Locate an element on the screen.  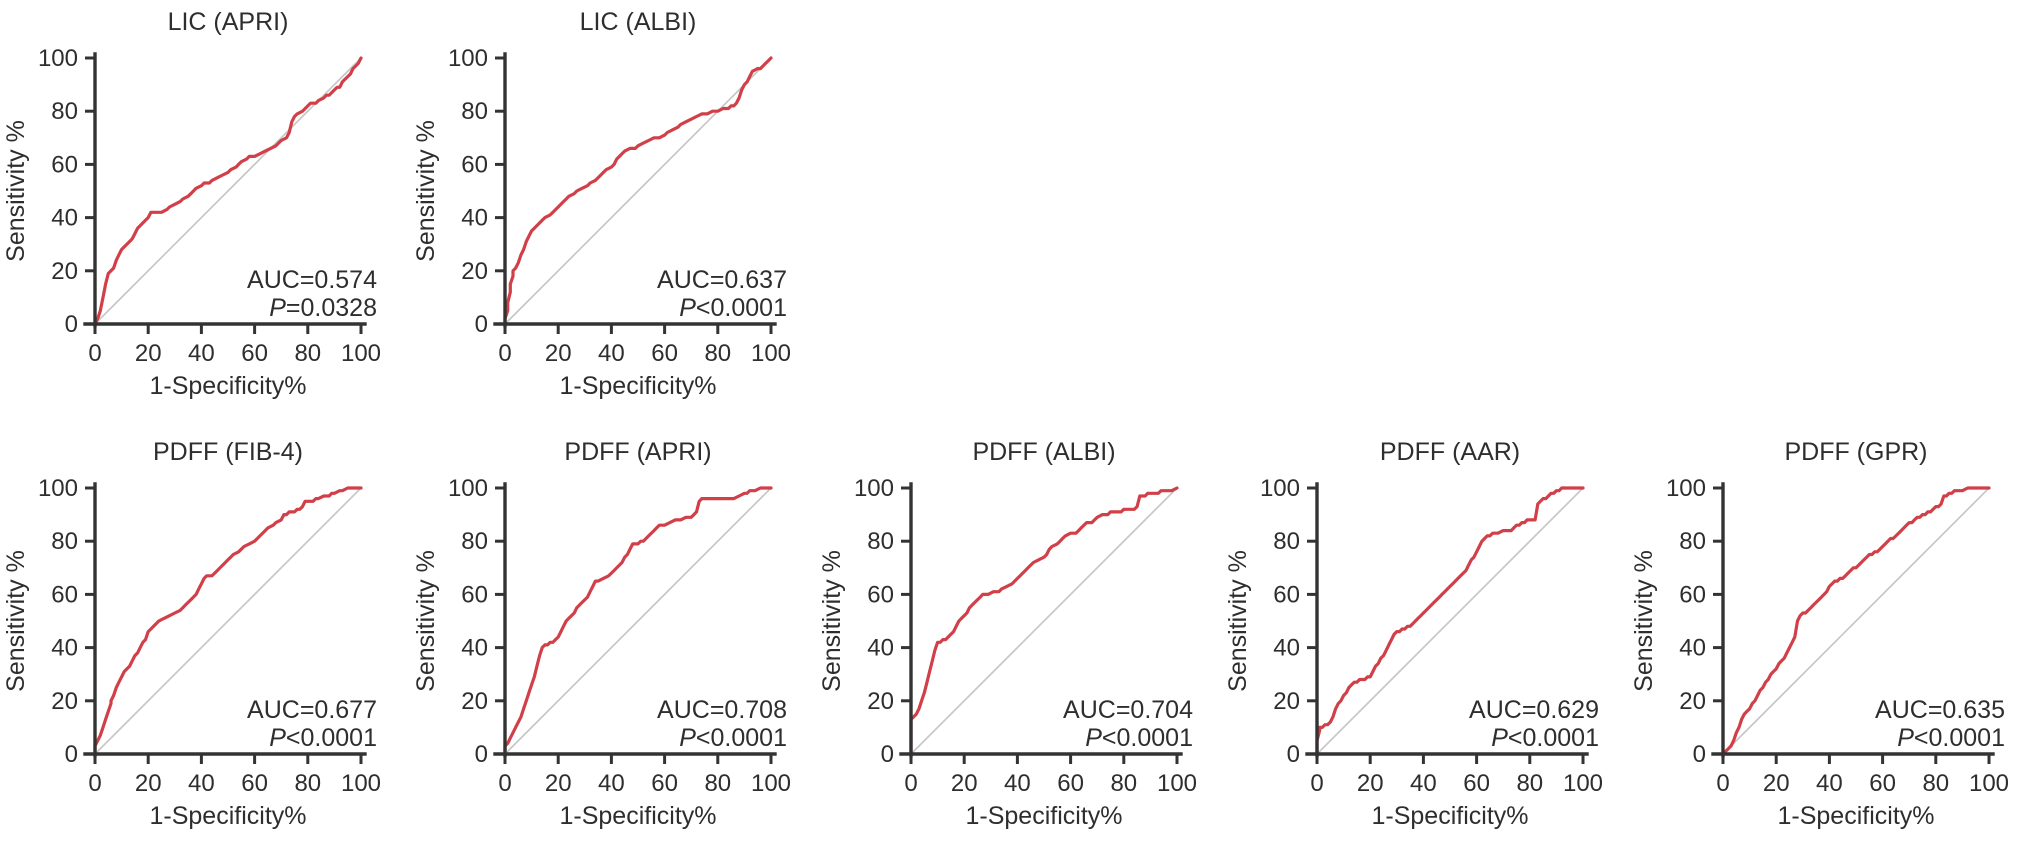
panel-title: PDFF (GPR) is located at coordinates (1855, 452).